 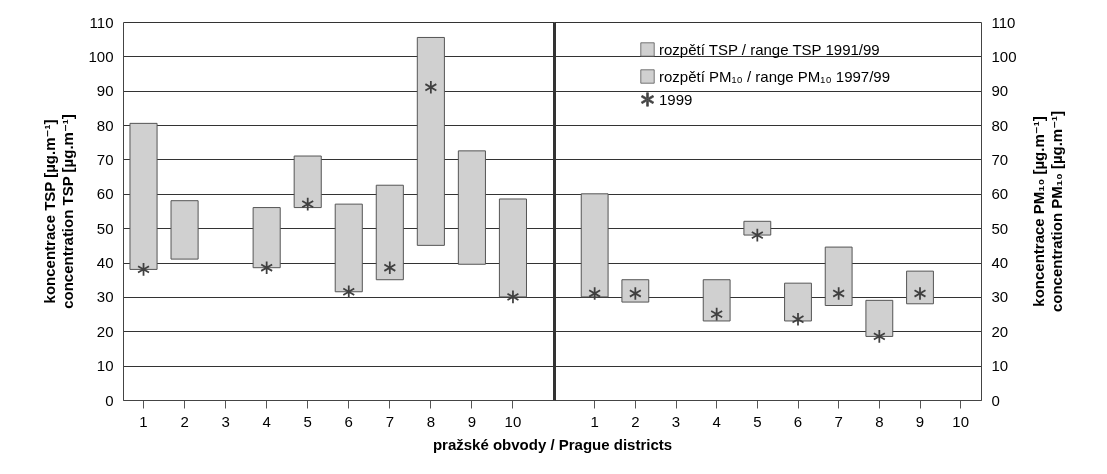 I want to click on legend-label: rozpětí TSP / range TSP 1991/99, so click(x=769, y=49).